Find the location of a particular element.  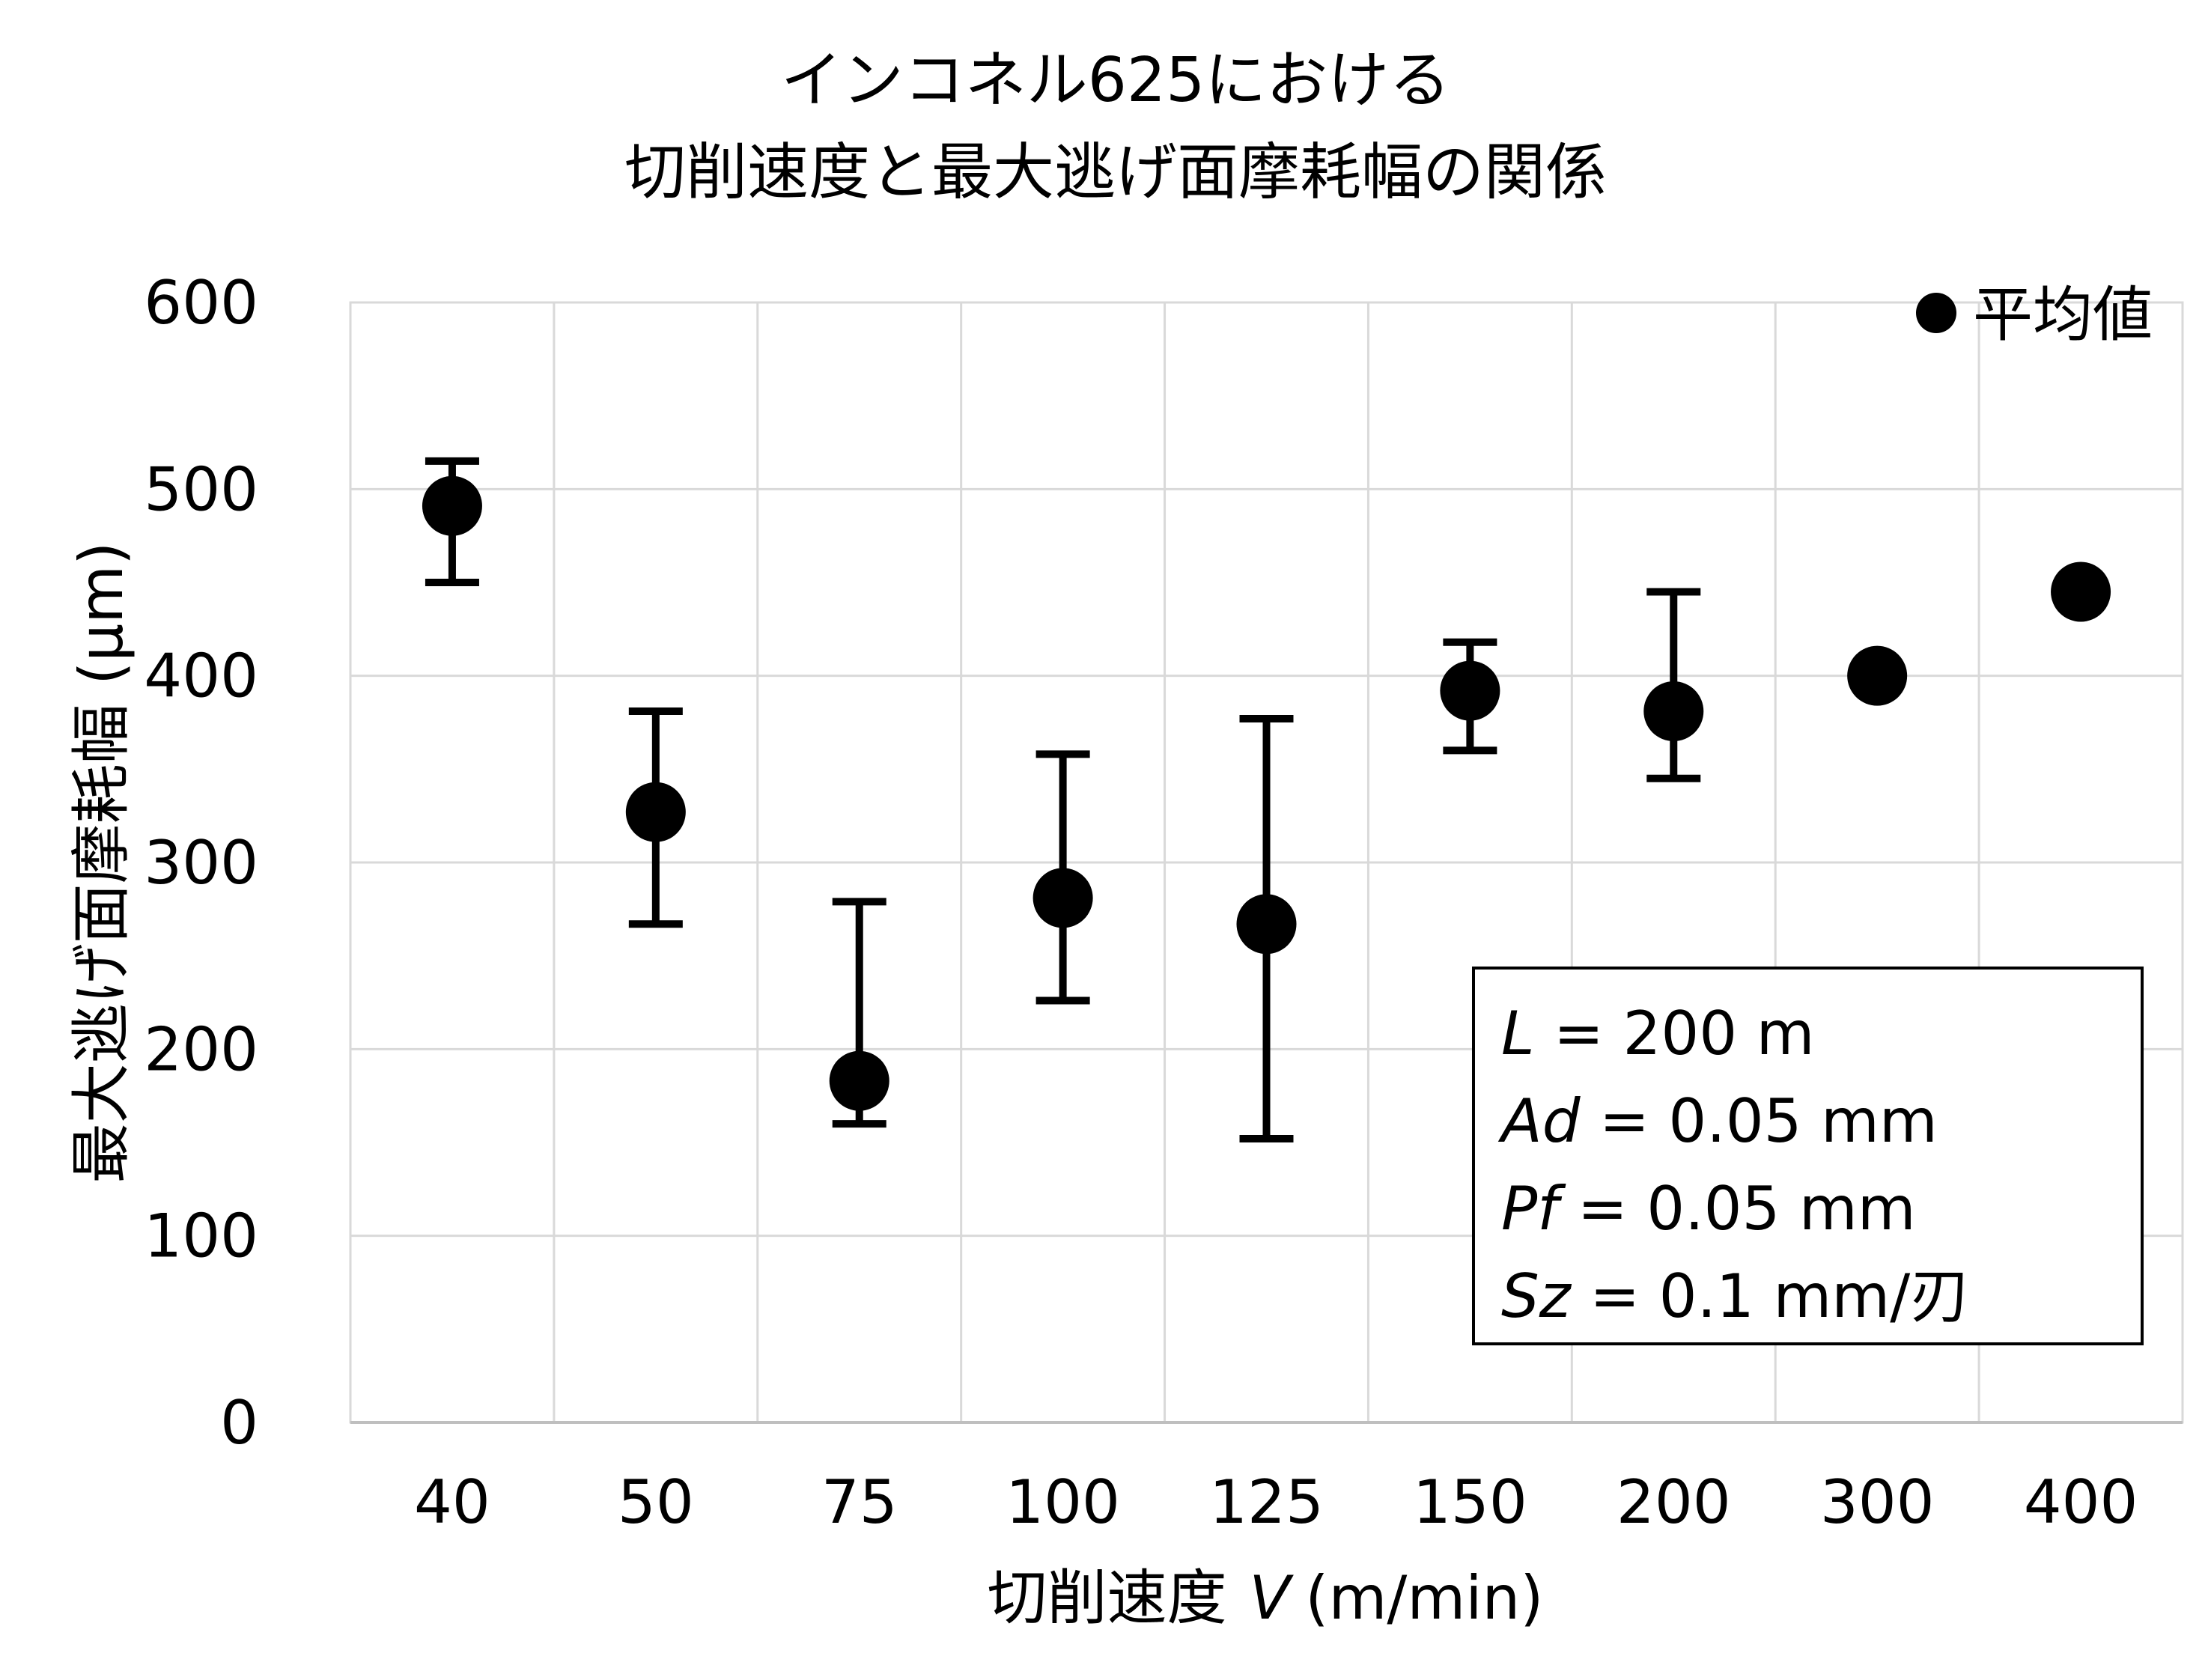

x-axis-label-unit: (m/min) is located at coordinates (1424, 1598).